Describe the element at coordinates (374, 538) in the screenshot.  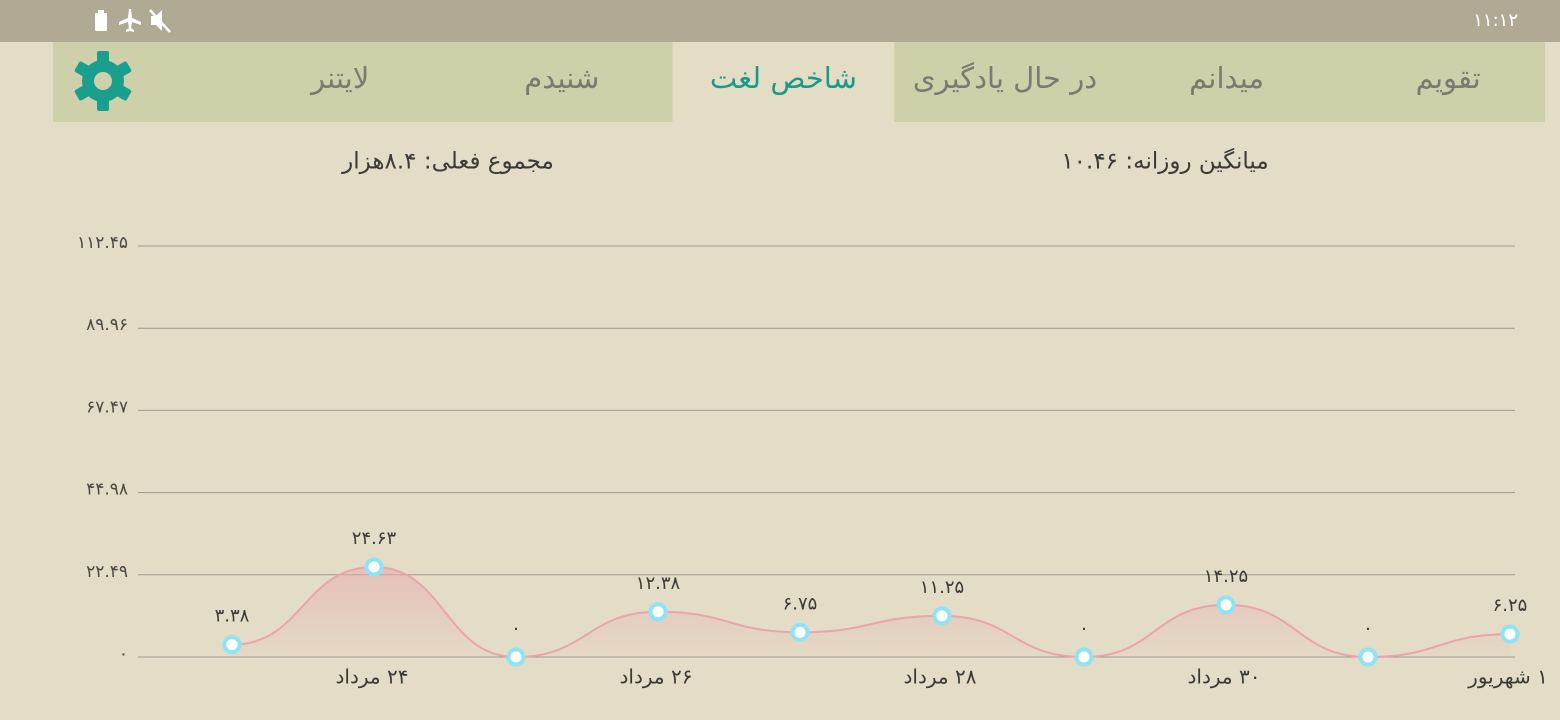
I see `value-label: ۲۴.۶۳` at that location.